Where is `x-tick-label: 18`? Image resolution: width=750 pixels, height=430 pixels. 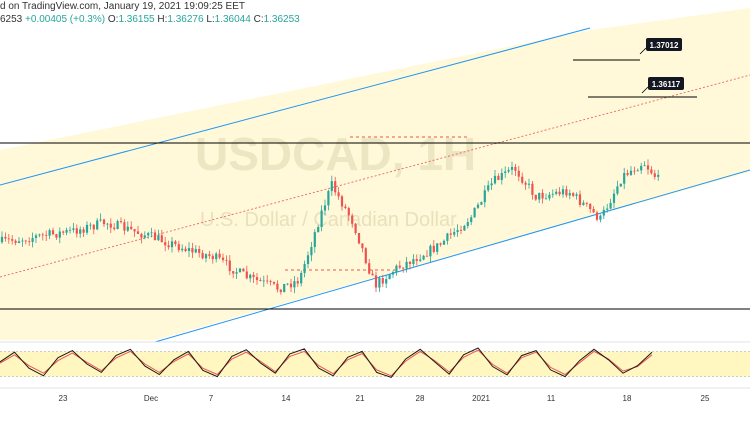
x-tick-label: 18 is located at coordinates (627, 398).